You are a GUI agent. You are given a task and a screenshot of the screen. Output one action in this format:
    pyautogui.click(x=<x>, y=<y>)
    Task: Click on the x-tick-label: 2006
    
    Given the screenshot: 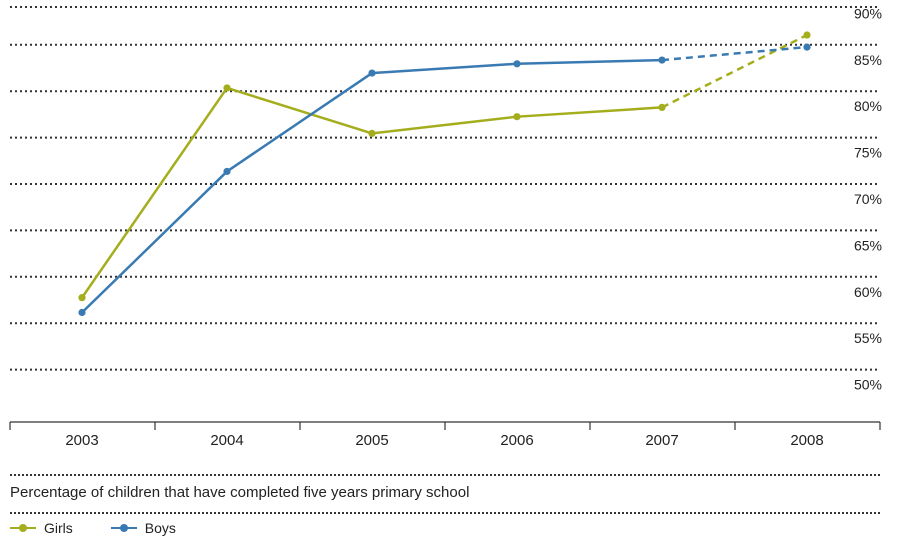 What is the action you would take?
    pyautogui.click(x=516, y=440)
    